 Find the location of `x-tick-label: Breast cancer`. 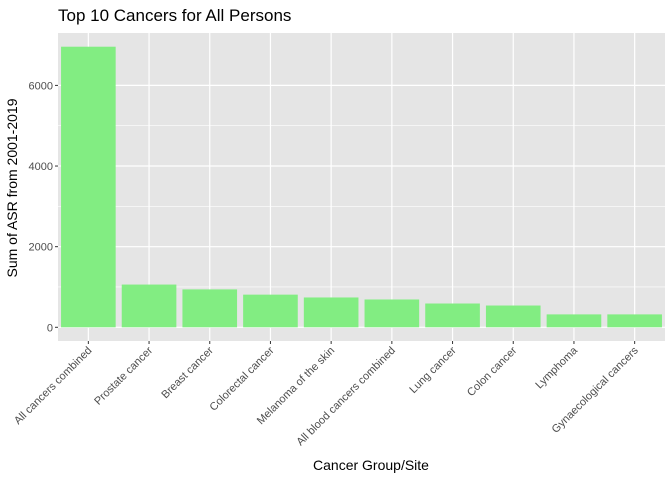

x-tick-label: Breast cancer is located at coordinates (187, 372).